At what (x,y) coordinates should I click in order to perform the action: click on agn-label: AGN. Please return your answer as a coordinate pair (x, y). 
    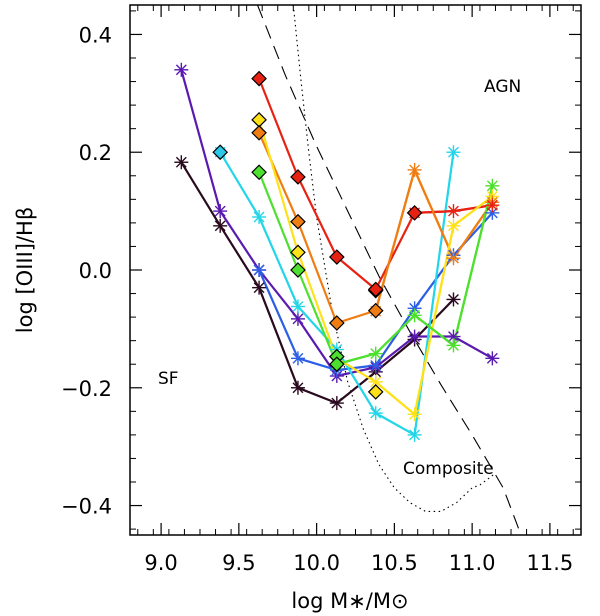
    Looking at the image, I should click on (502, 87).